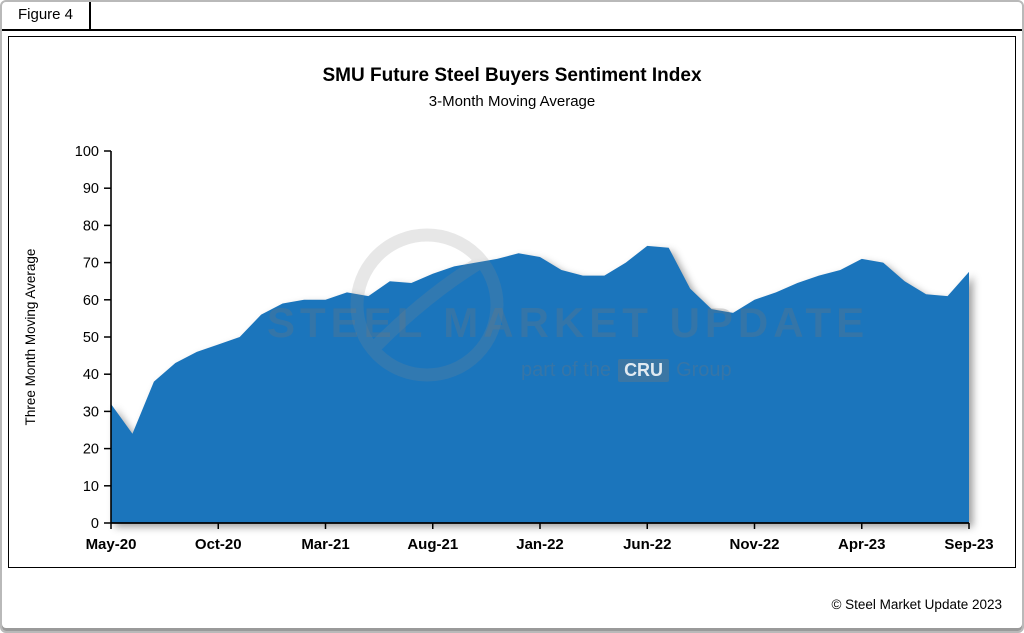 This screenshot has width=1024, height=633. Describe the element at coordinates (325, 544) in the screenshot. I see `x-tick-label: Mar-21` at that location.